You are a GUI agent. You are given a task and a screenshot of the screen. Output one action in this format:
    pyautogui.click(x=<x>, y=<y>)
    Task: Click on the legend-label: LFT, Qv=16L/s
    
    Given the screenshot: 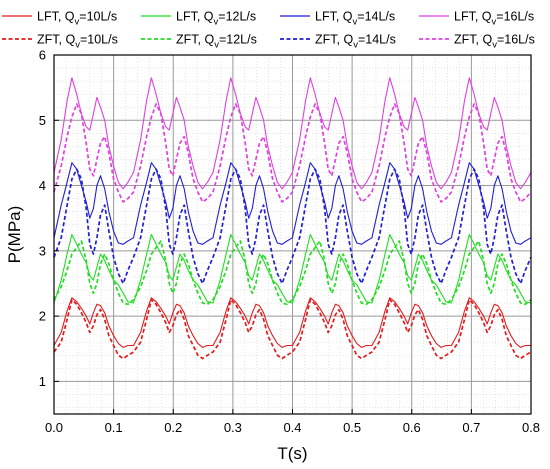 What is the action you would take?
    pyautogui.click(x=494, y=19)
    